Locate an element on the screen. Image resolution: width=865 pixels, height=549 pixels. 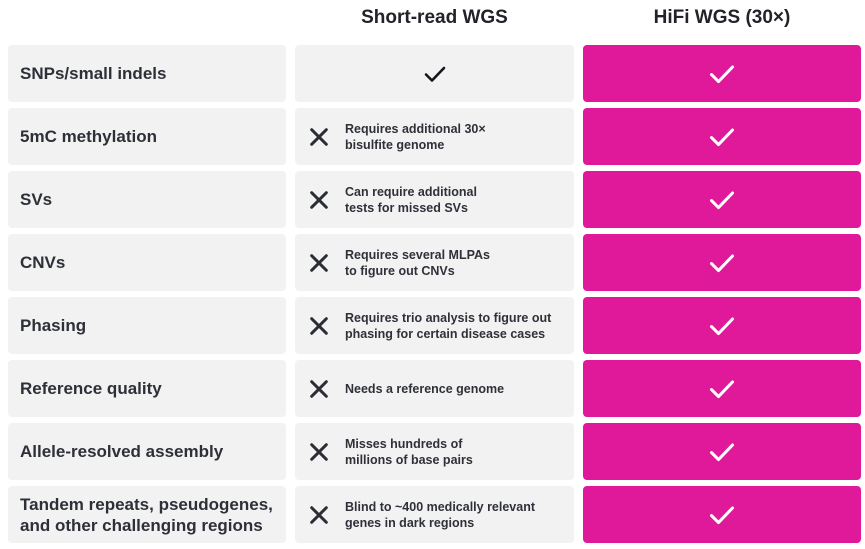
feature-label-line: SNPs/small indels is located at coordinates (93, 73).